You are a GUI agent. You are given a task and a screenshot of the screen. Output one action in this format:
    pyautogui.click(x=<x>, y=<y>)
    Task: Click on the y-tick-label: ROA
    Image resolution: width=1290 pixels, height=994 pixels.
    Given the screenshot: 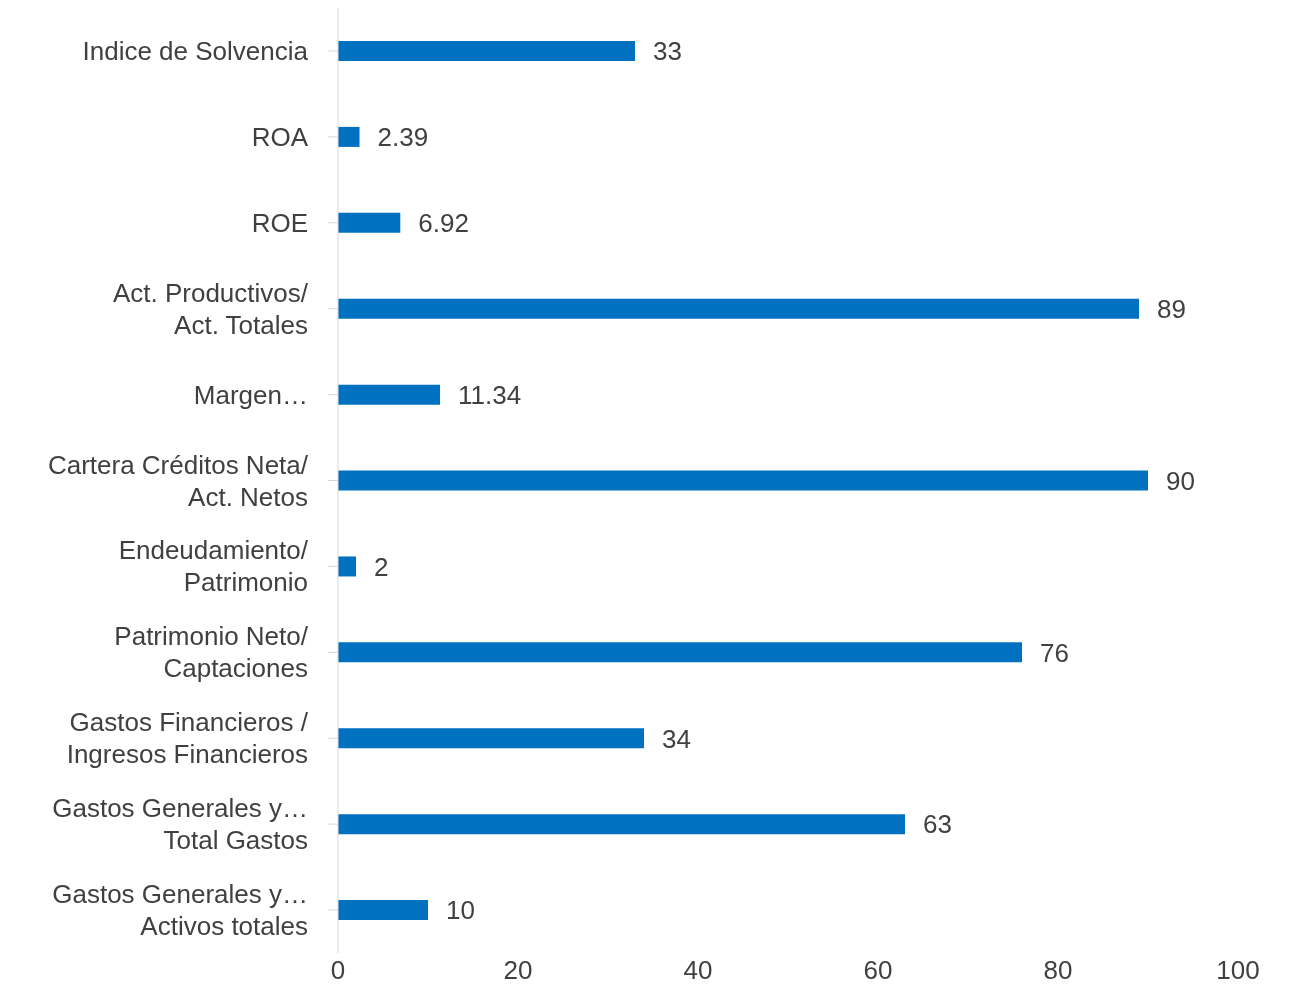 What is the action you would take?
    pyautogui.click(x=280, y=136)
    